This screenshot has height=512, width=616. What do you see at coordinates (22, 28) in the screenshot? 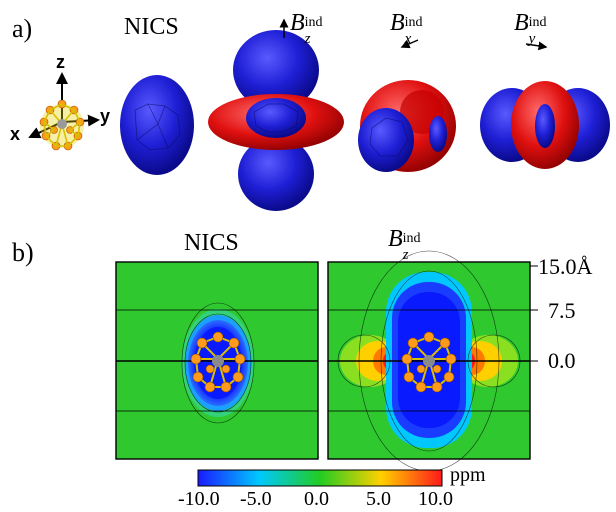
I see `panel-a-label: a)` at bounding box center [22, 28].